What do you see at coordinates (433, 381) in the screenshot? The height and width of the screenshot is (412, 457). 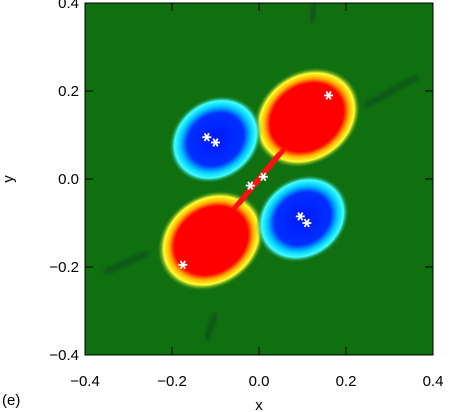 I see `x-tick-label-4: 0.4` at bounding box center [433, 381].